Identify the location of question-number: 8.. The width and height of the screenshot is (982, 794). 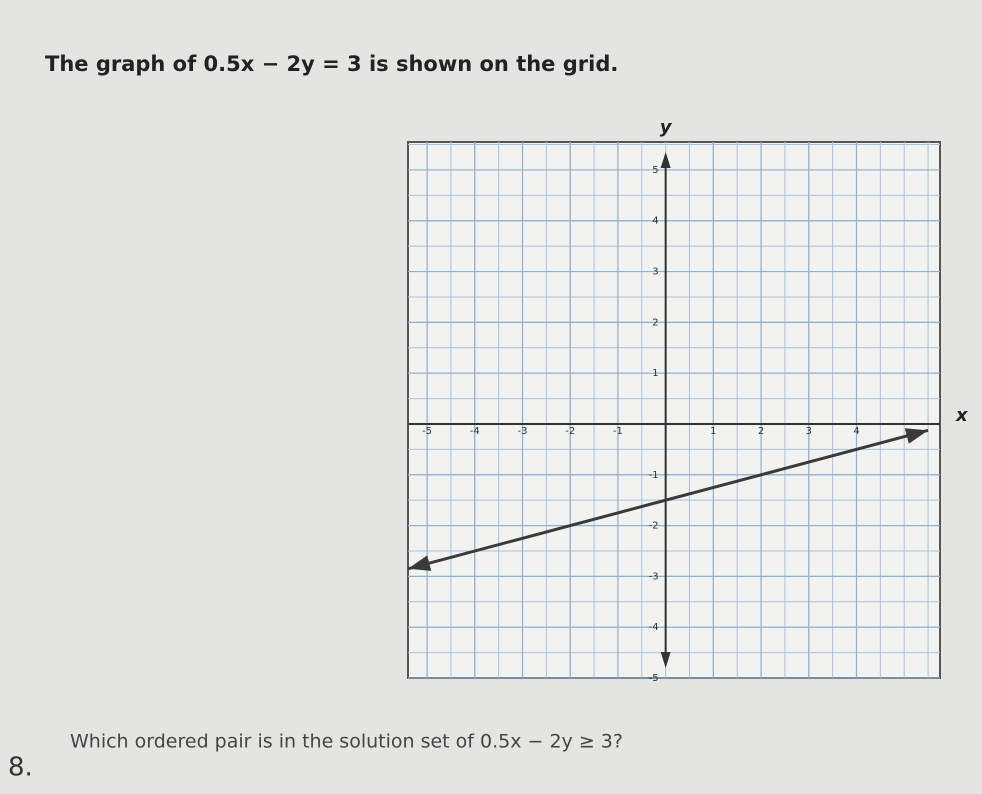
(20, 768).